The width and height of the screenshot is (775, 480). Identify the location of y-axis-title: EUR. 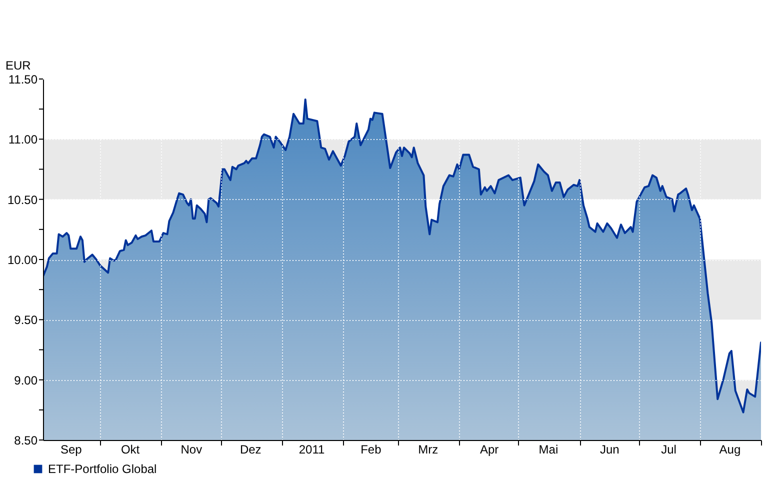
(19, 65).